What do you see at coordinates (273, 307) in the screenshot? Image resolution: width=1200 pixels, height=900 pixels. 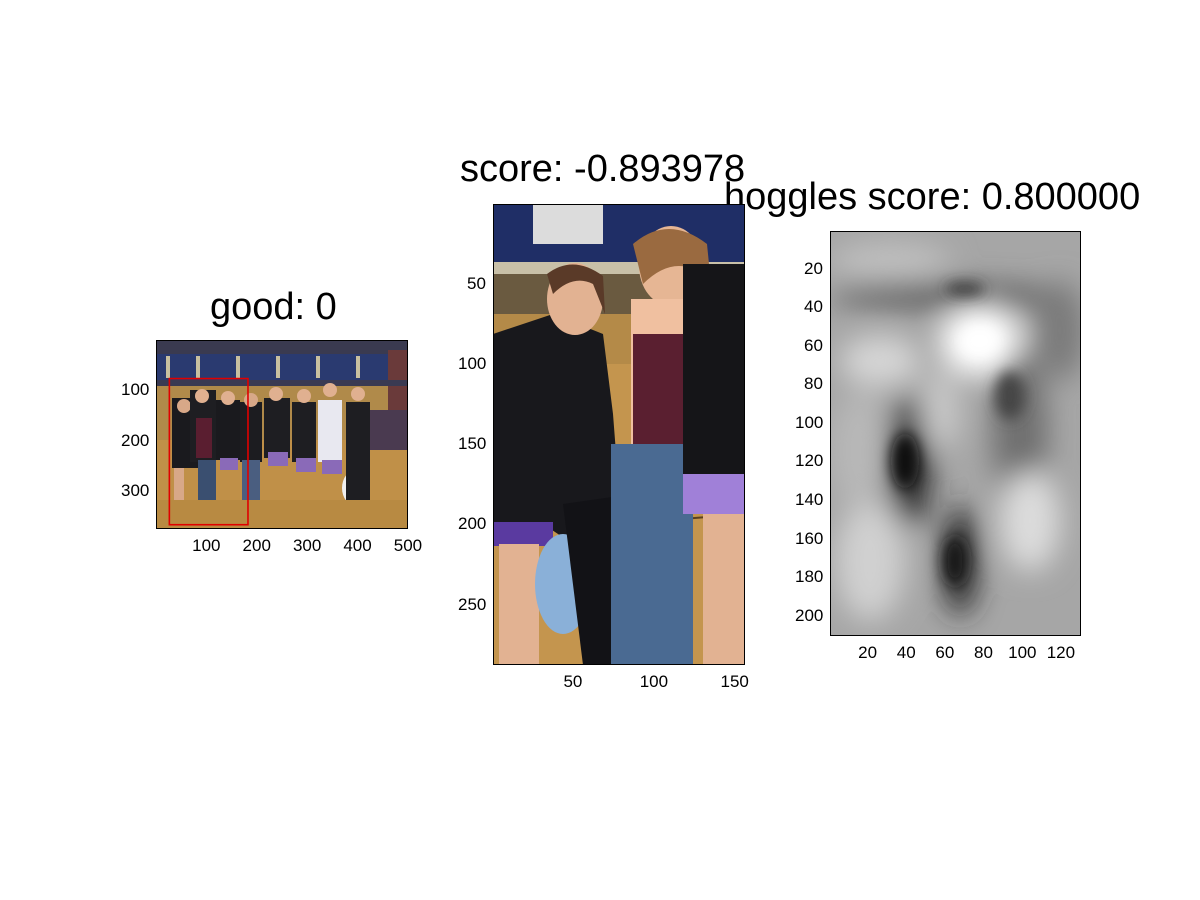 I see `full-image-title: good: 0` at bounding box center [273, 307].